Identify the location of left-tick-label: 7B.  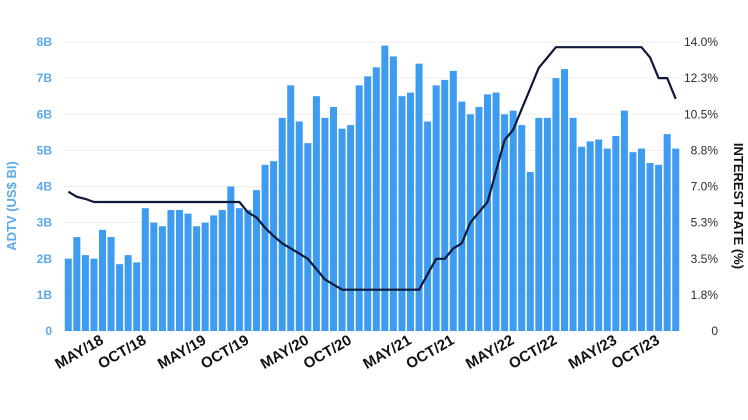
(45, 78).